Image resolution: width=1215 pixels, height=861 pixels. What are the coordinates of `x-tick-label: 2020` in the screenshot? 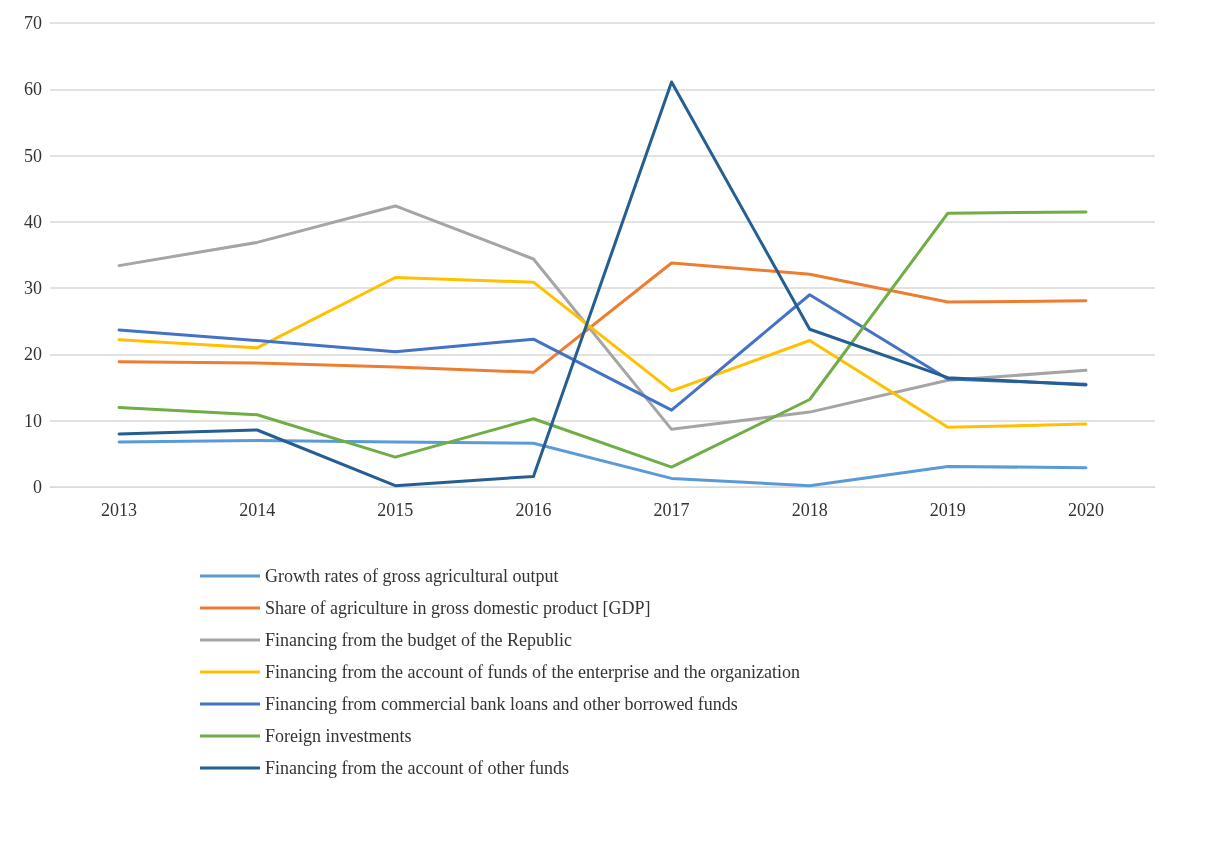 It's located at (1085, 510).